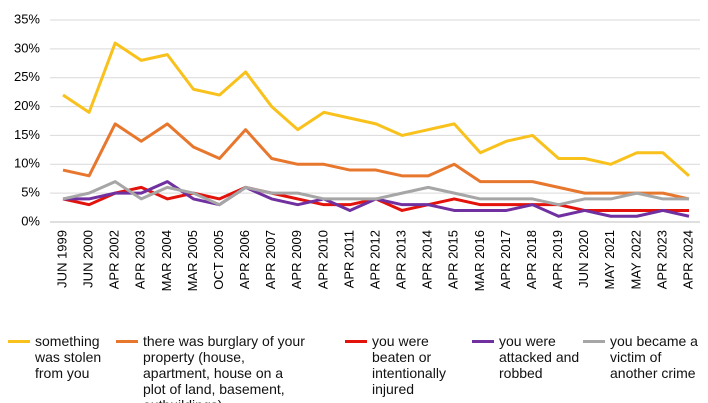  Describe the element at coordinates (270, 259) in the screenshot. I see `x-tick-label: APR 2007` at that location.